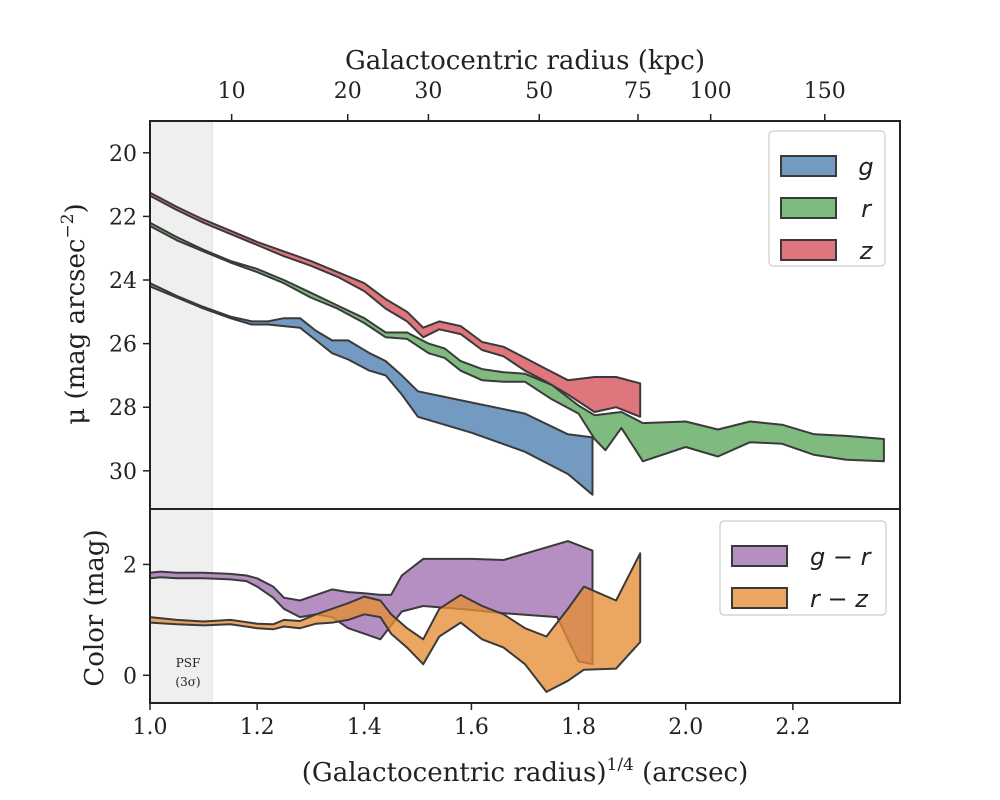  What do you see at coordinates (792, 727) in the screenshot?
I see `x-tick-label: 2.2` at bounding box center [792, 727].